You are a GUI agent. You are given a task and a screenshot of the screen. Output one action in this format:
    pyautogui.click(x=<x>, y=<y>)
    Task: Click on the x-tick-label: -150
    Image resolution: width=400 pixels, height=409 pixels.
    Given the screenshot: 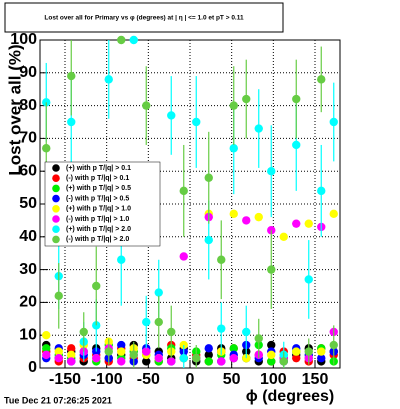 What is the action you would take?
    pyautogui.click(x=65, y=379)
    